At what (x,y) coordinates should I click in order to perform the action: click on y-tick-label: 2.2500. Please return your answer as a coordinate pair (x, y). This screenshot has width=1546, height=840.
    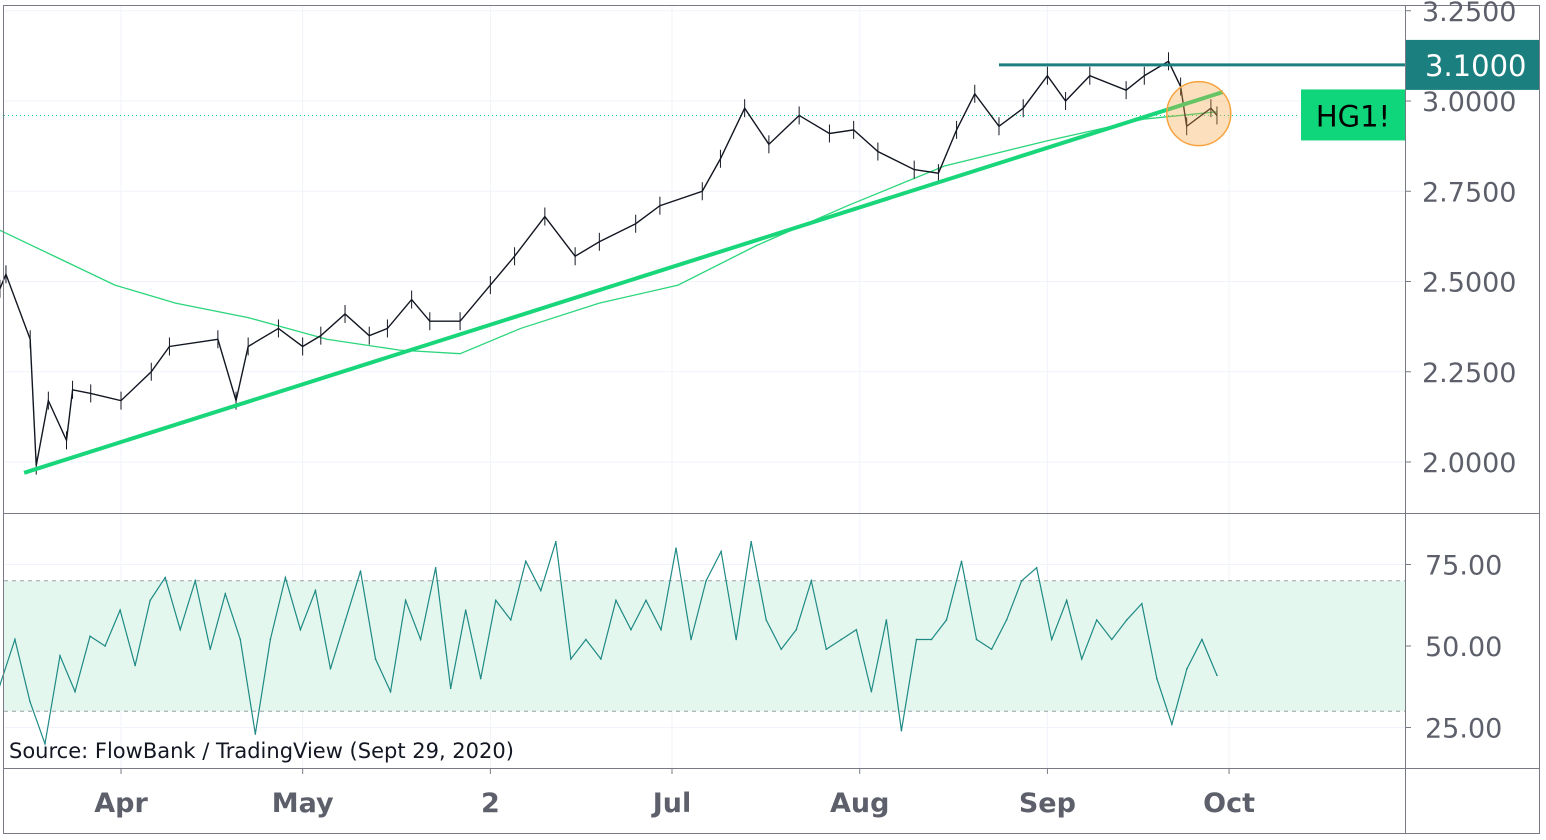
    Looking at the image, I should click on (1469, 373).